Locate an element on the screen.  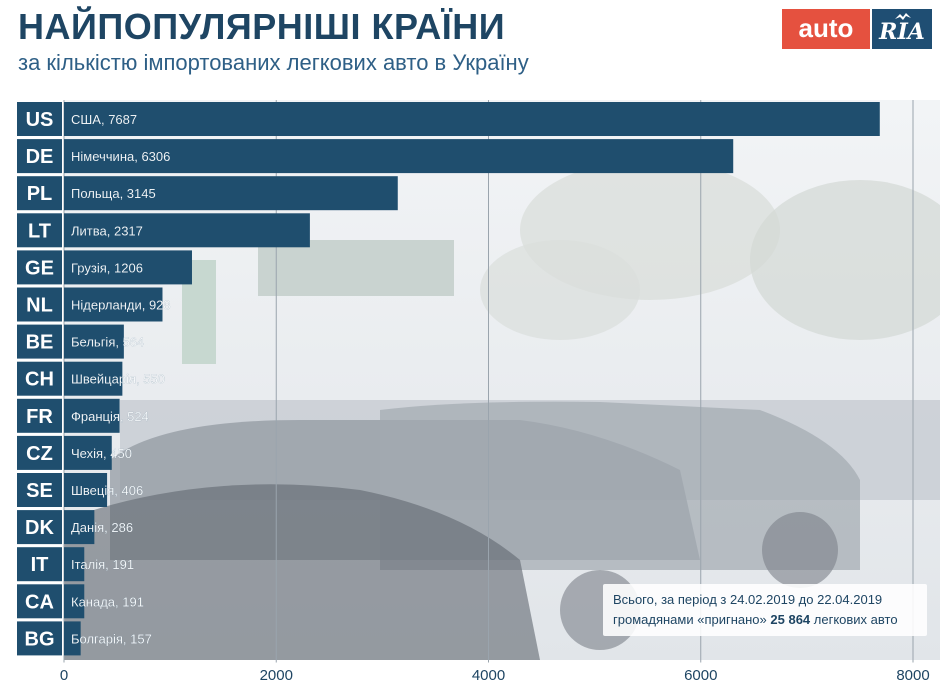
note-prefix: громадянами «пригнано» is located at coordinates (692, 619).